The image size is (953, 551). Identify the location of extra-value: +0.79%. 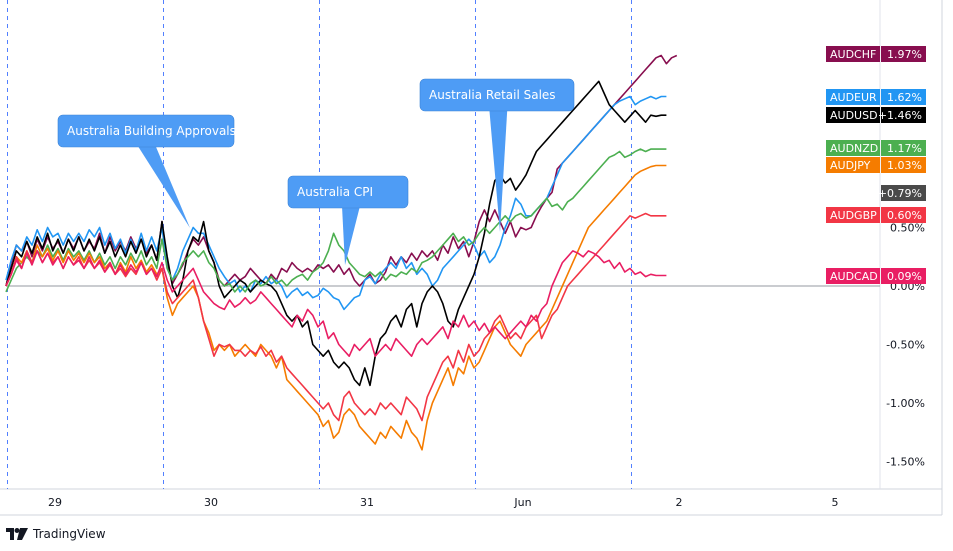
(900, 193).